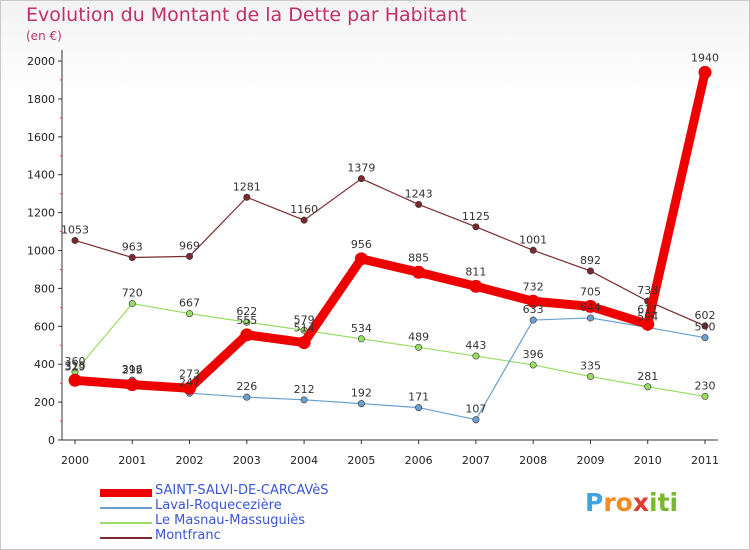  Describe the element at coordinates (705, 385) in the screenshot. I see `data-label: 230` at that location.